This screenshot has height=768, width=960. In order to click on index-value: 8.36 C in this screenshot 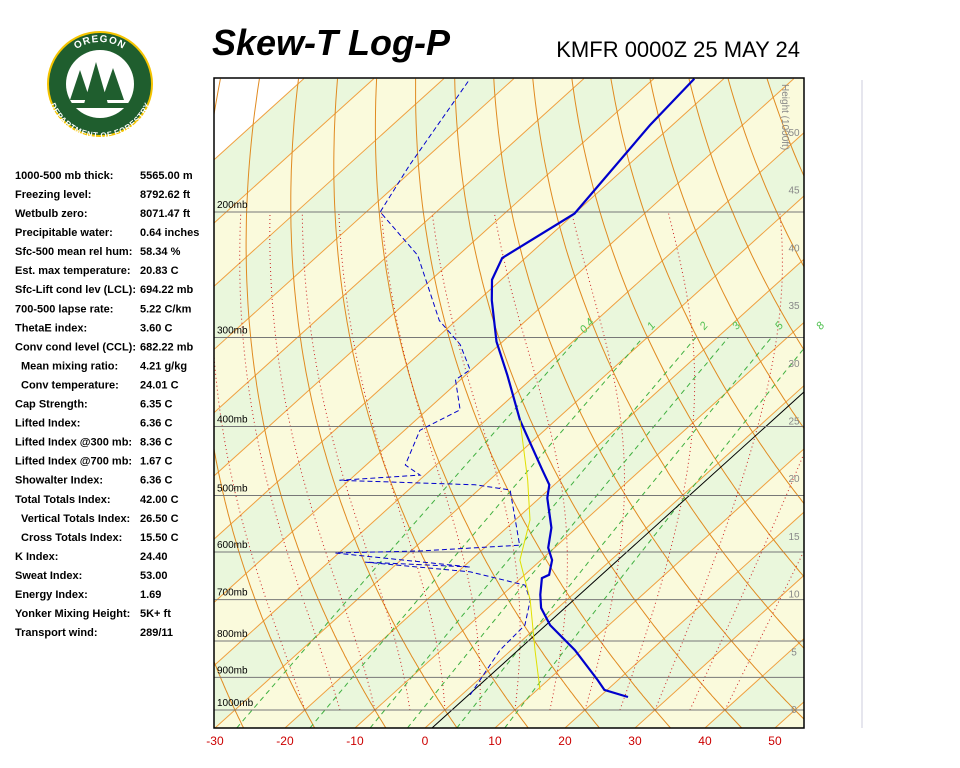, I will do `click(156, 443)`.